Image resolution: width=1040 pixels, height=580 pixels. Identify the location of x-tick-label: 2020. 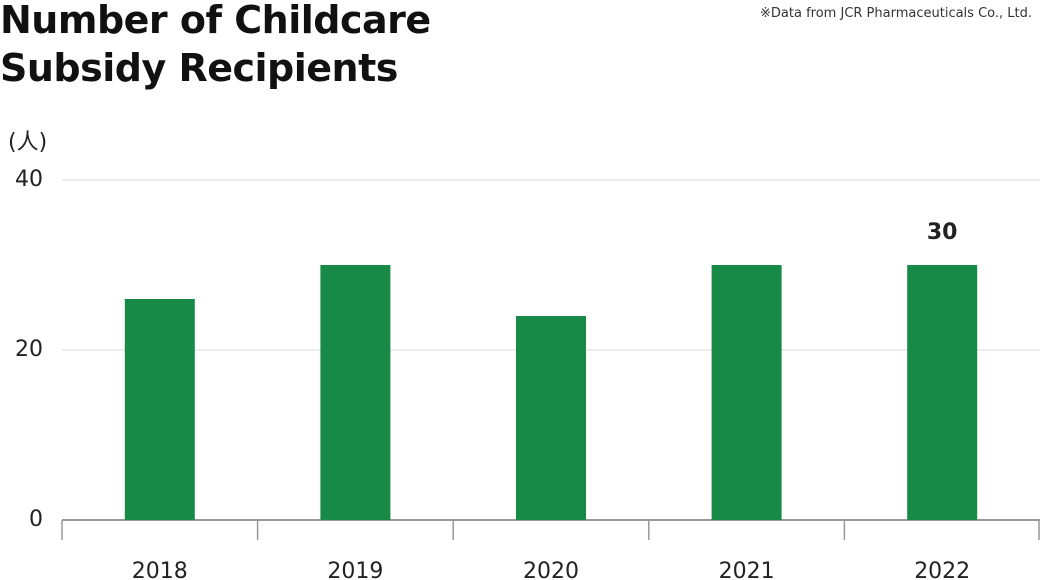
(551, 569).